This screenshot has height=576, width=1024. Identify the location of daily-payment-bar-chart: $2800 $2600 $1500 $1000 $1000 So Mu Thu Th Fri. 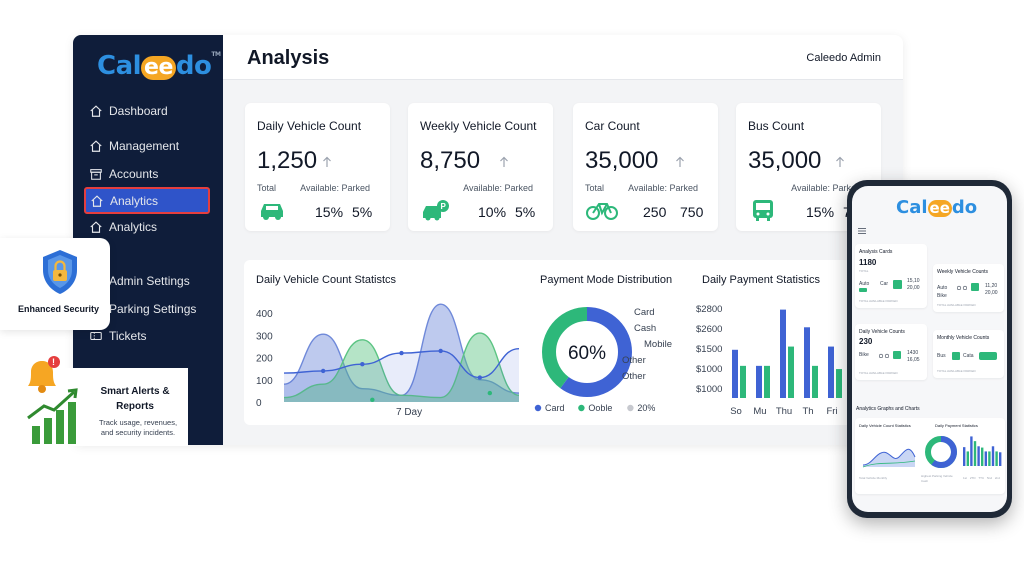
(791, 355).